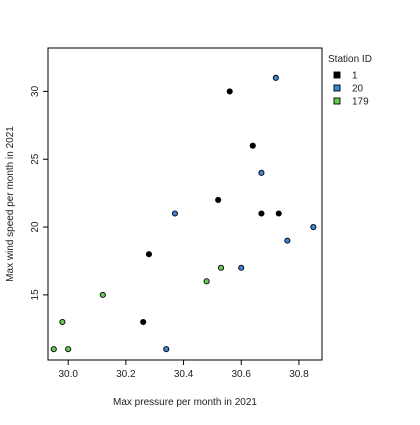 This screenshot has height=425, width=420. I want to click on y-tick-label: 25, so click(35, 159).